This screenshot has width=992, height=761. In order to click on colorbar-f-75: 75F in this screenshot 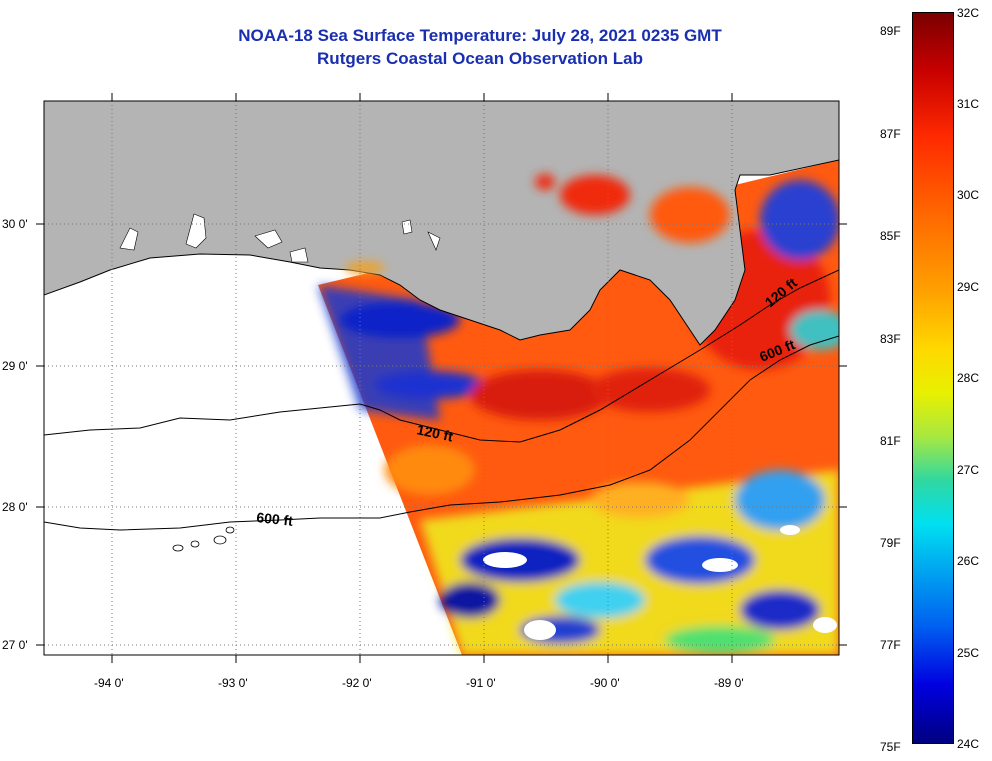, I will do `click(890, 747)`.